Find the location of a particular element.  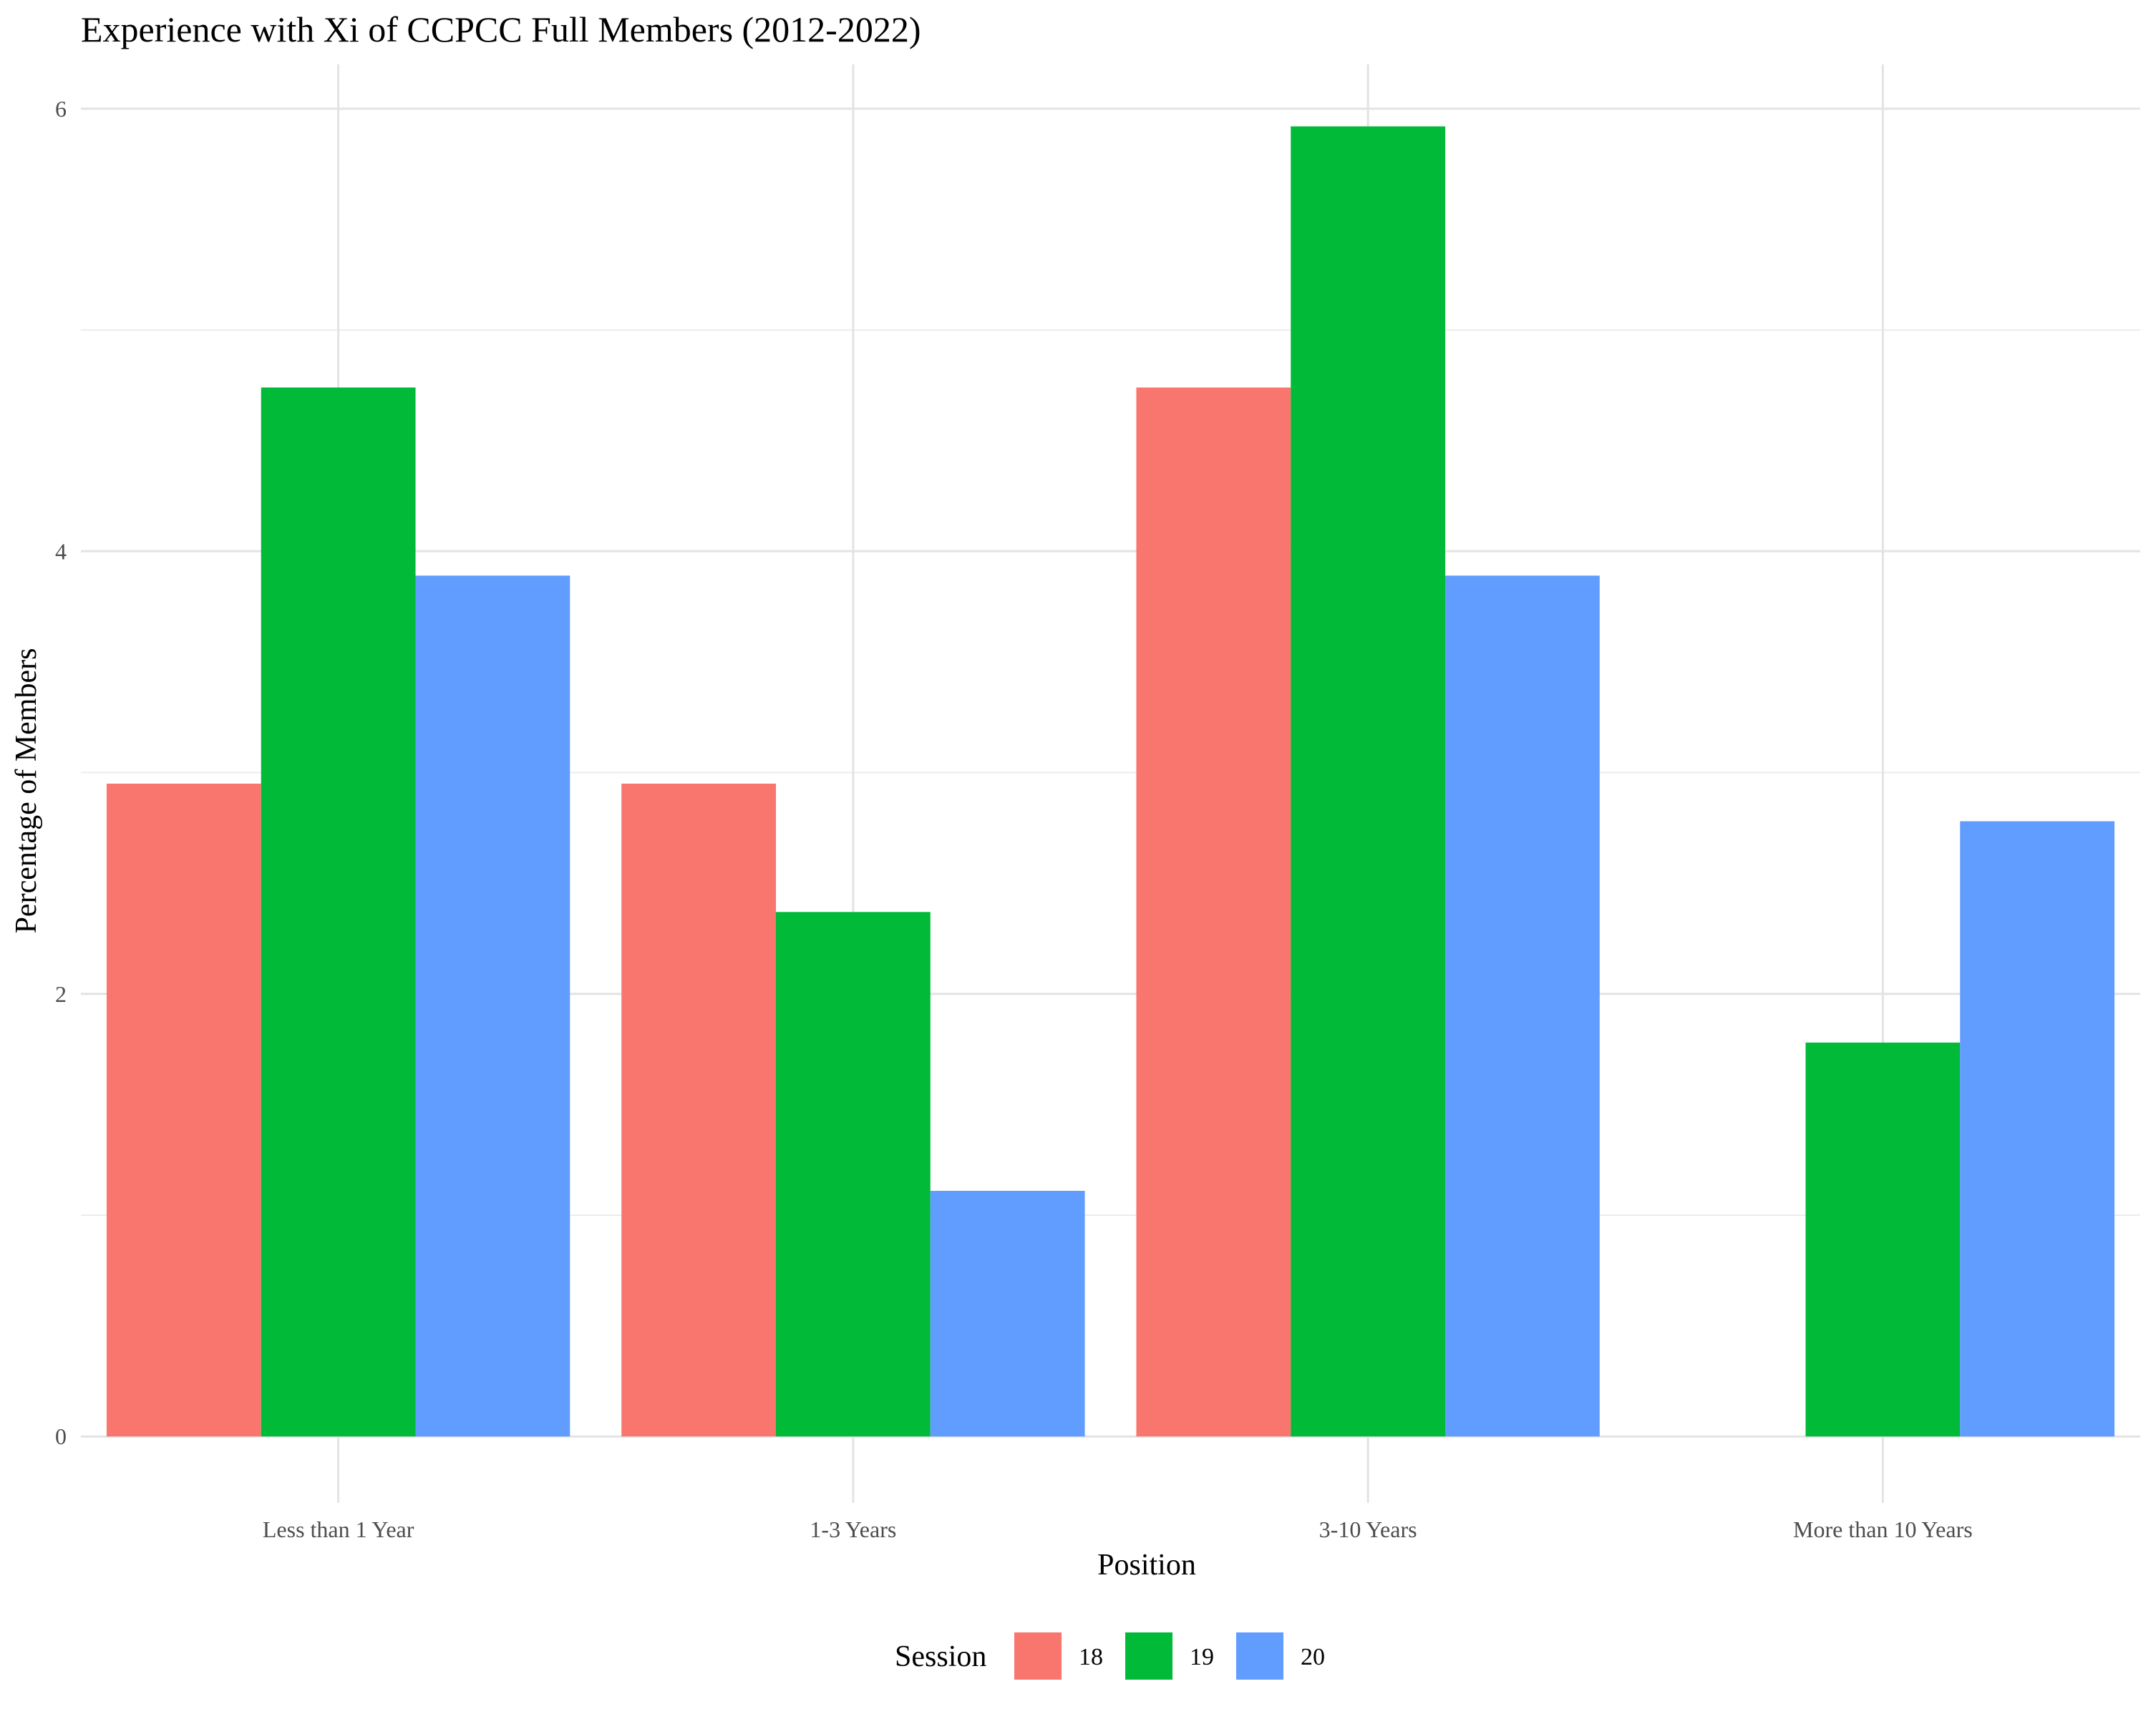

y-axis-ticks: 0 2 4 6 is located at coordinates (61, 772).